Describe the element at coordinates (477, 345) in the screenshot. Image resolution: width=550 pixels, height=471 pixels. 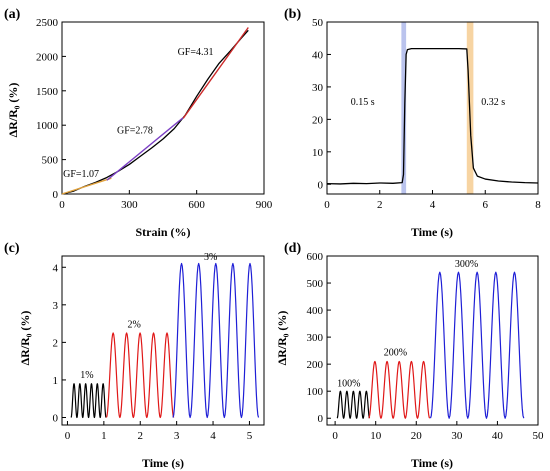
I see `panel-d-series-300pct` at that location.